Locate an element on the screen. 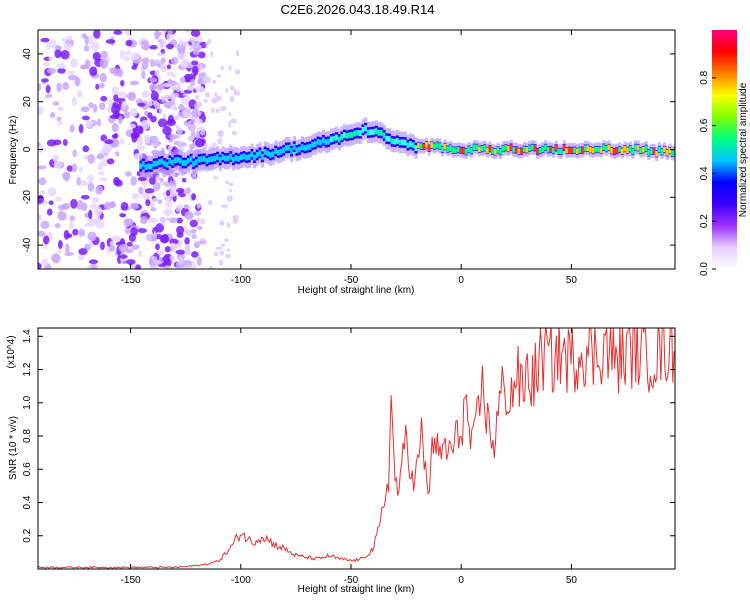 The height and width of the screenshot is (600, 750). colorbar-gradient is located at coordinates (724, 149).